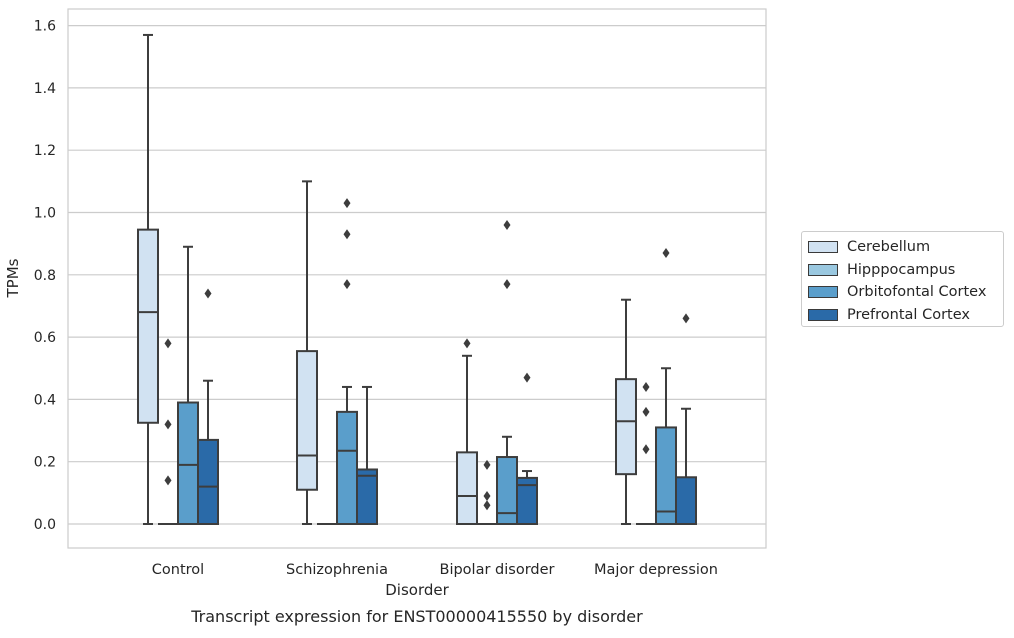 Image resolution: width=1014 pixels, height=638 pixels. I want to click on legend-item-prefrontal: Prefrontal Cortex, so click(902, 315).